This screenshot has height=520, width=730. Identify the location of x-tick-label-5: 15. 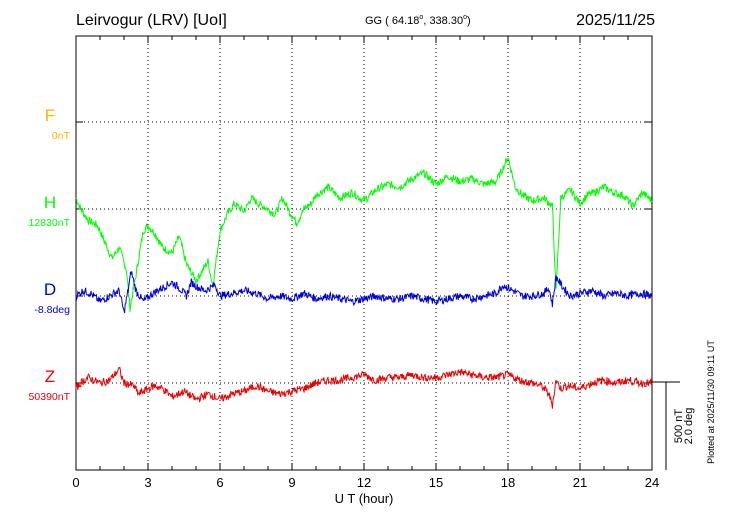
(436, 482).